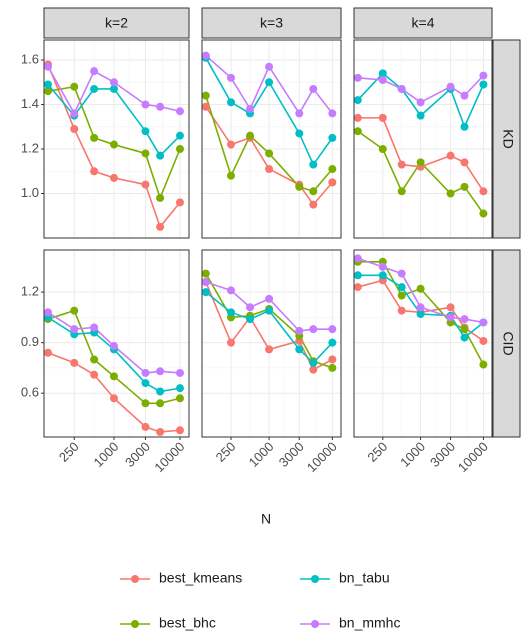 The width and height of the screenshot is (527, 636). What do you see at coordinates (169, 457) in the screenshot?
I see `x-tick-label: 10000` at bounding box center [169, 457].